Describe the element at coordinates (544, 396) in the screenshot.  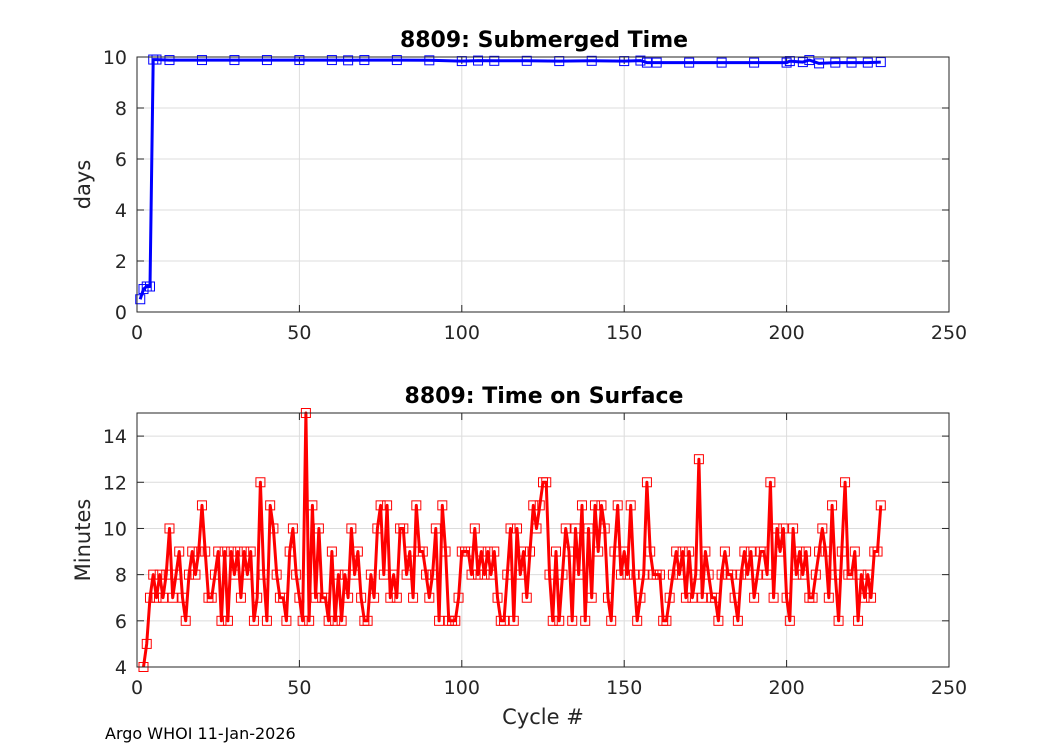
I see `chart-title: 8809: Time on Surface` at that location.